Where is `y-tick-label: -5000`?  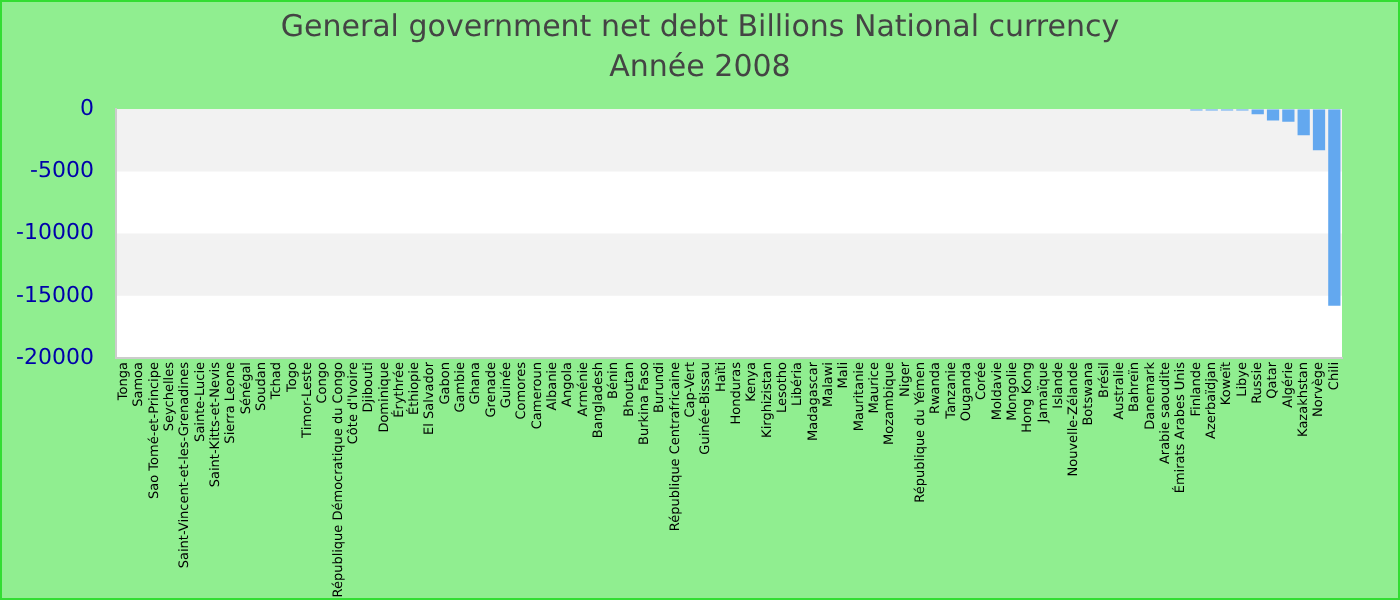 y-tick-label: -5000 is located at coordinates (61, 170).